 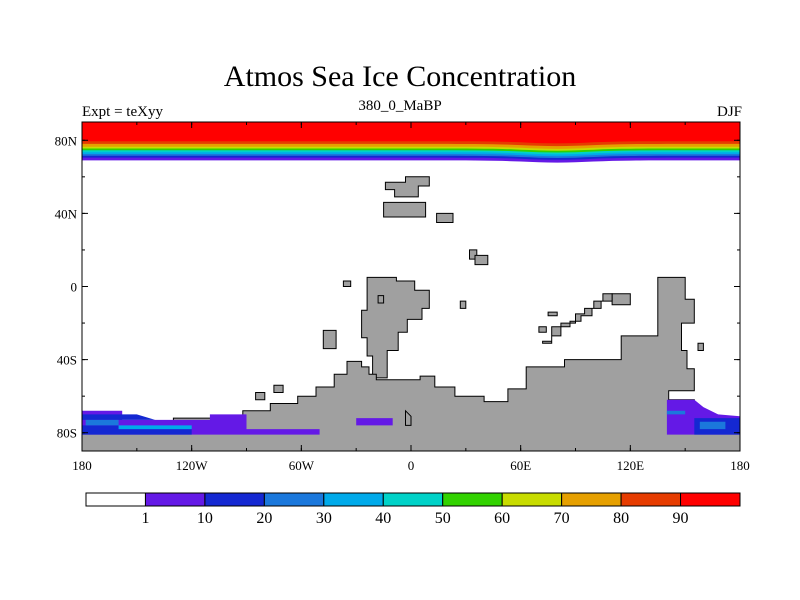 What do you see at coordinates (631, 465) in the screenshot?
I see `x-tick-label: 120E` at bounding box center [631, 465].